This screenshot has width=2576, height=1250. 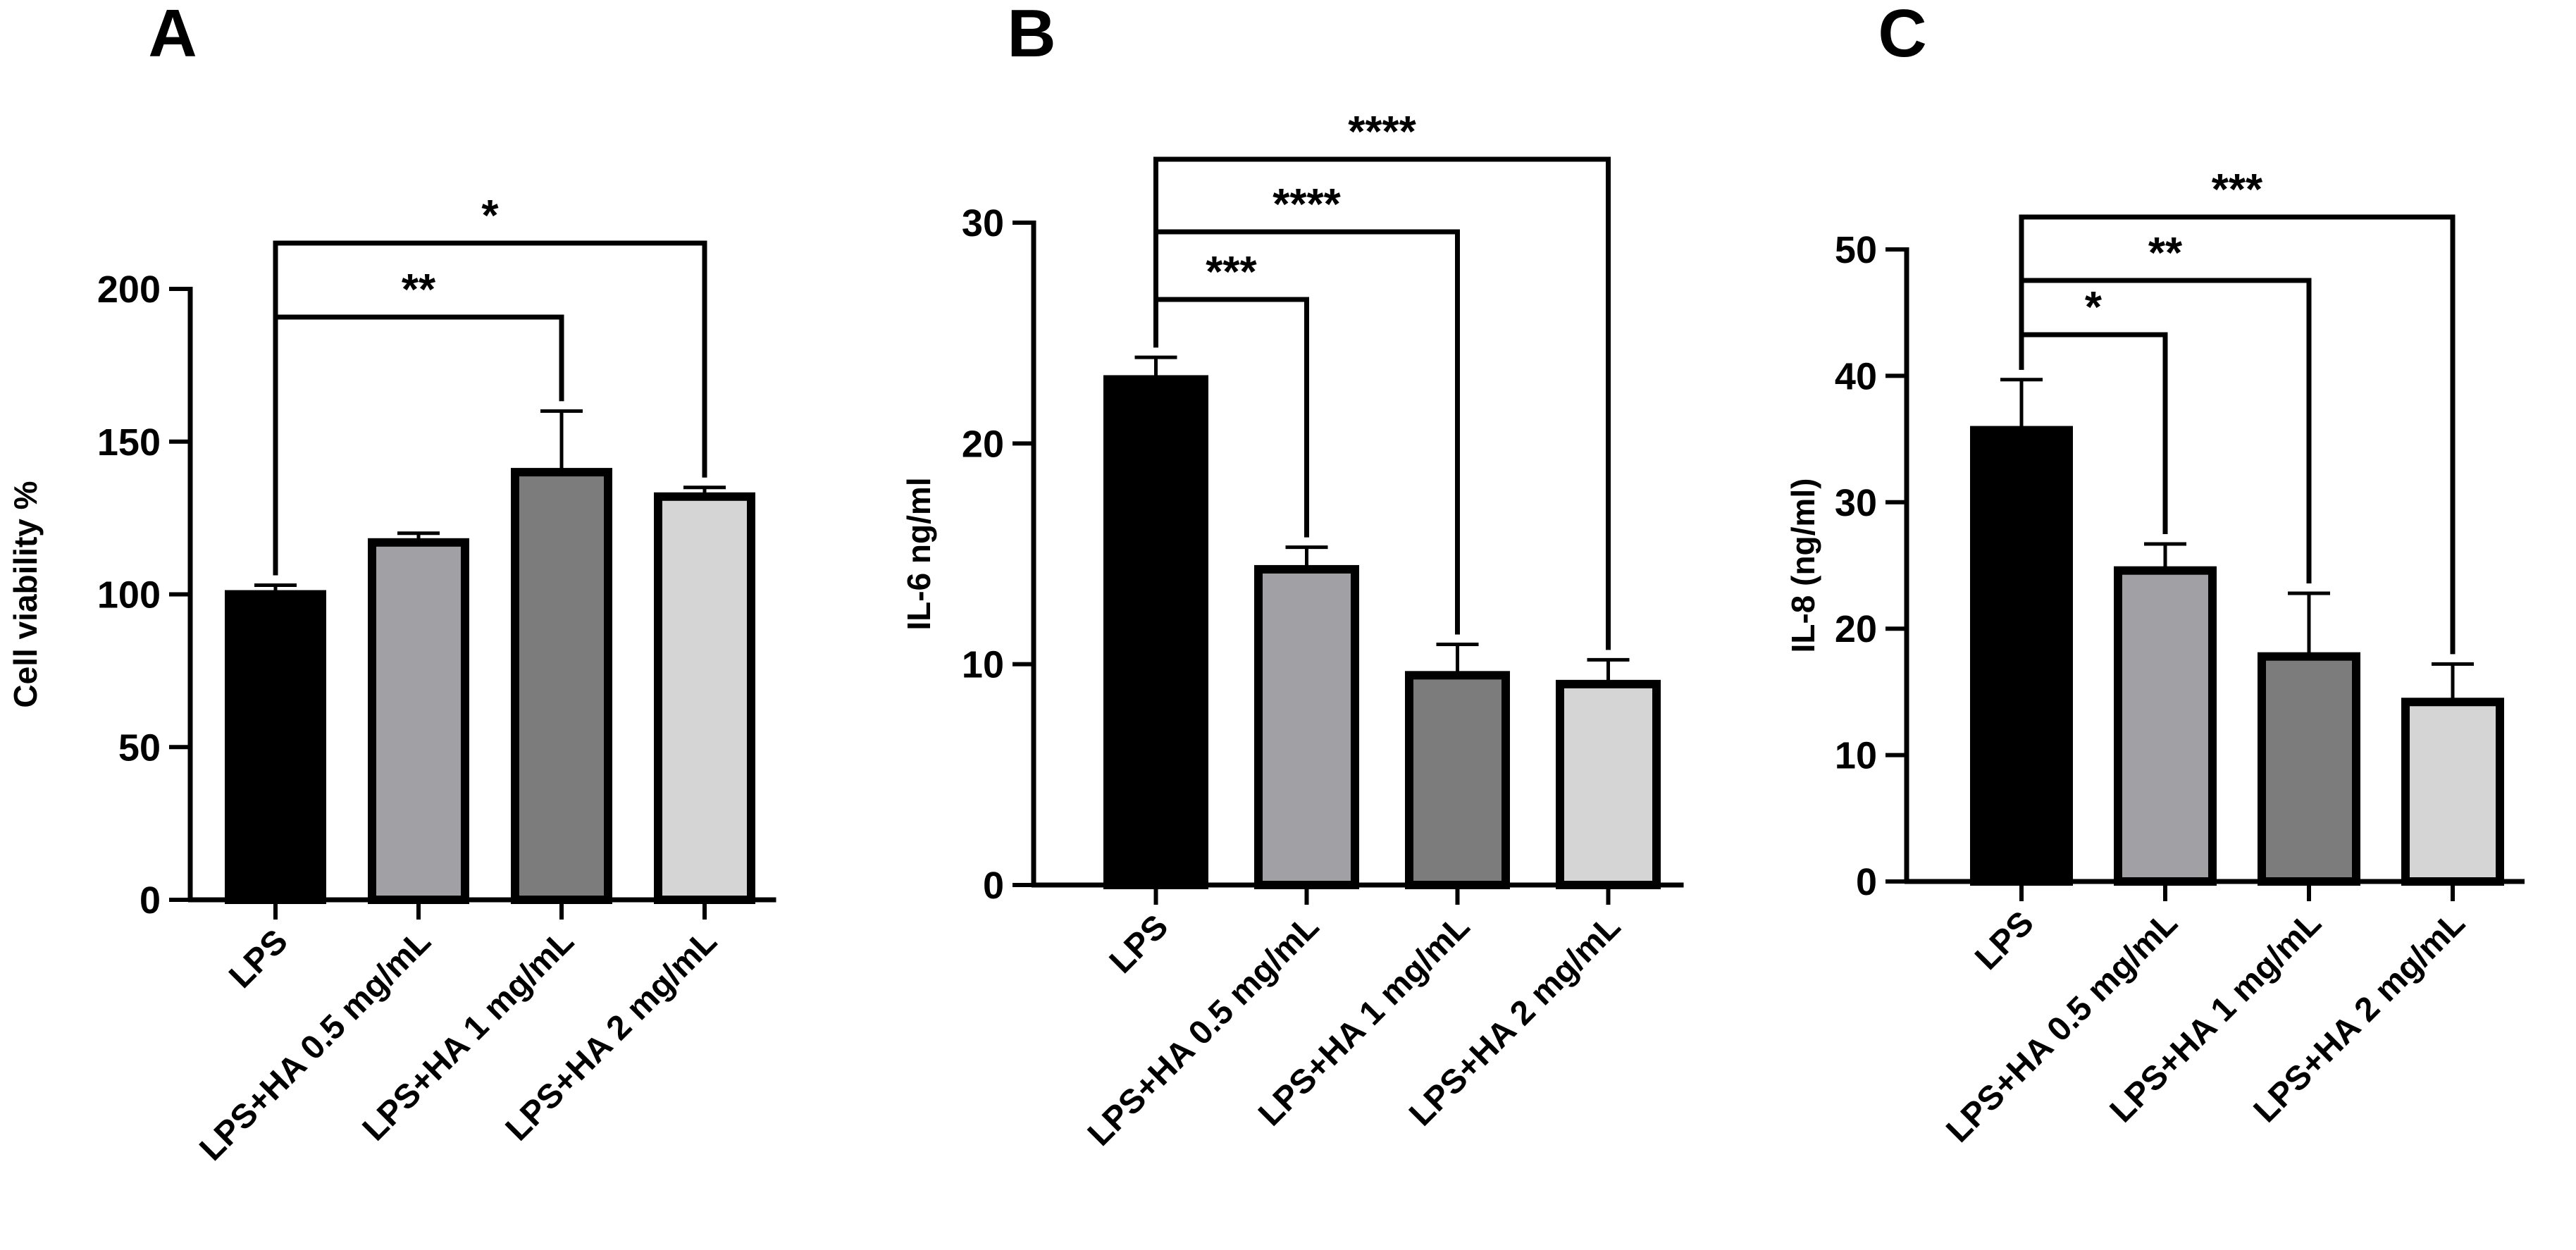 What do you see at coordinates (129, 442) in the screenshot?
I see `y-tick-label: 150` at bounding box center [129, 442].